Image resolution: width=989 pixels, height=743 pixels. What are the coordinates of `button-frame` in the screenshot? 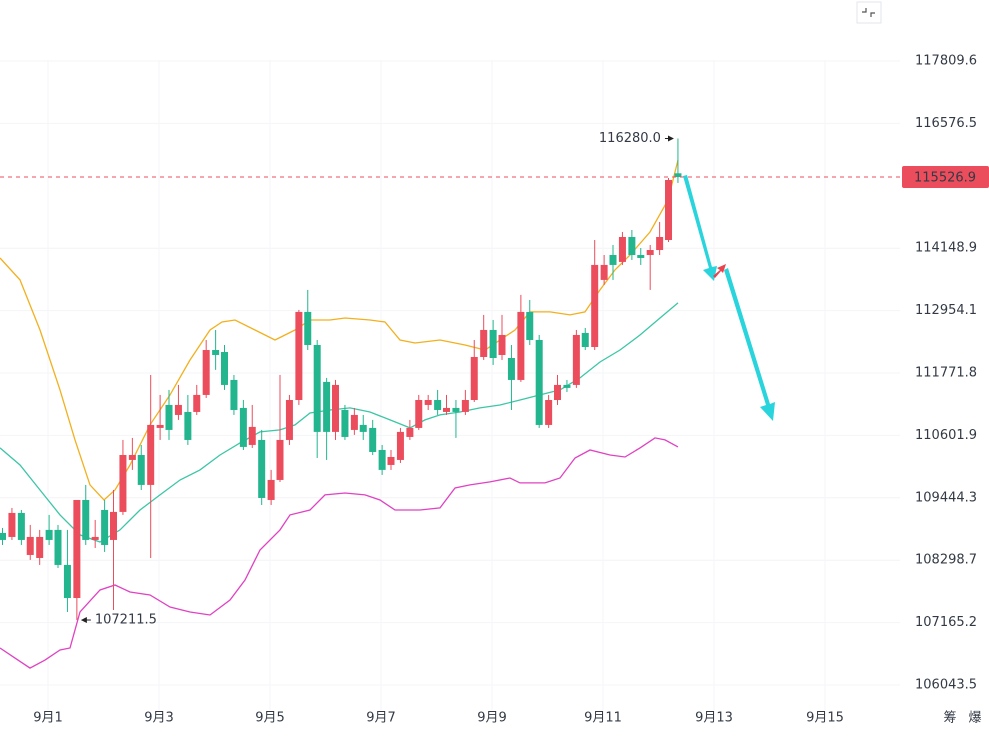 It's located at (869, 12).